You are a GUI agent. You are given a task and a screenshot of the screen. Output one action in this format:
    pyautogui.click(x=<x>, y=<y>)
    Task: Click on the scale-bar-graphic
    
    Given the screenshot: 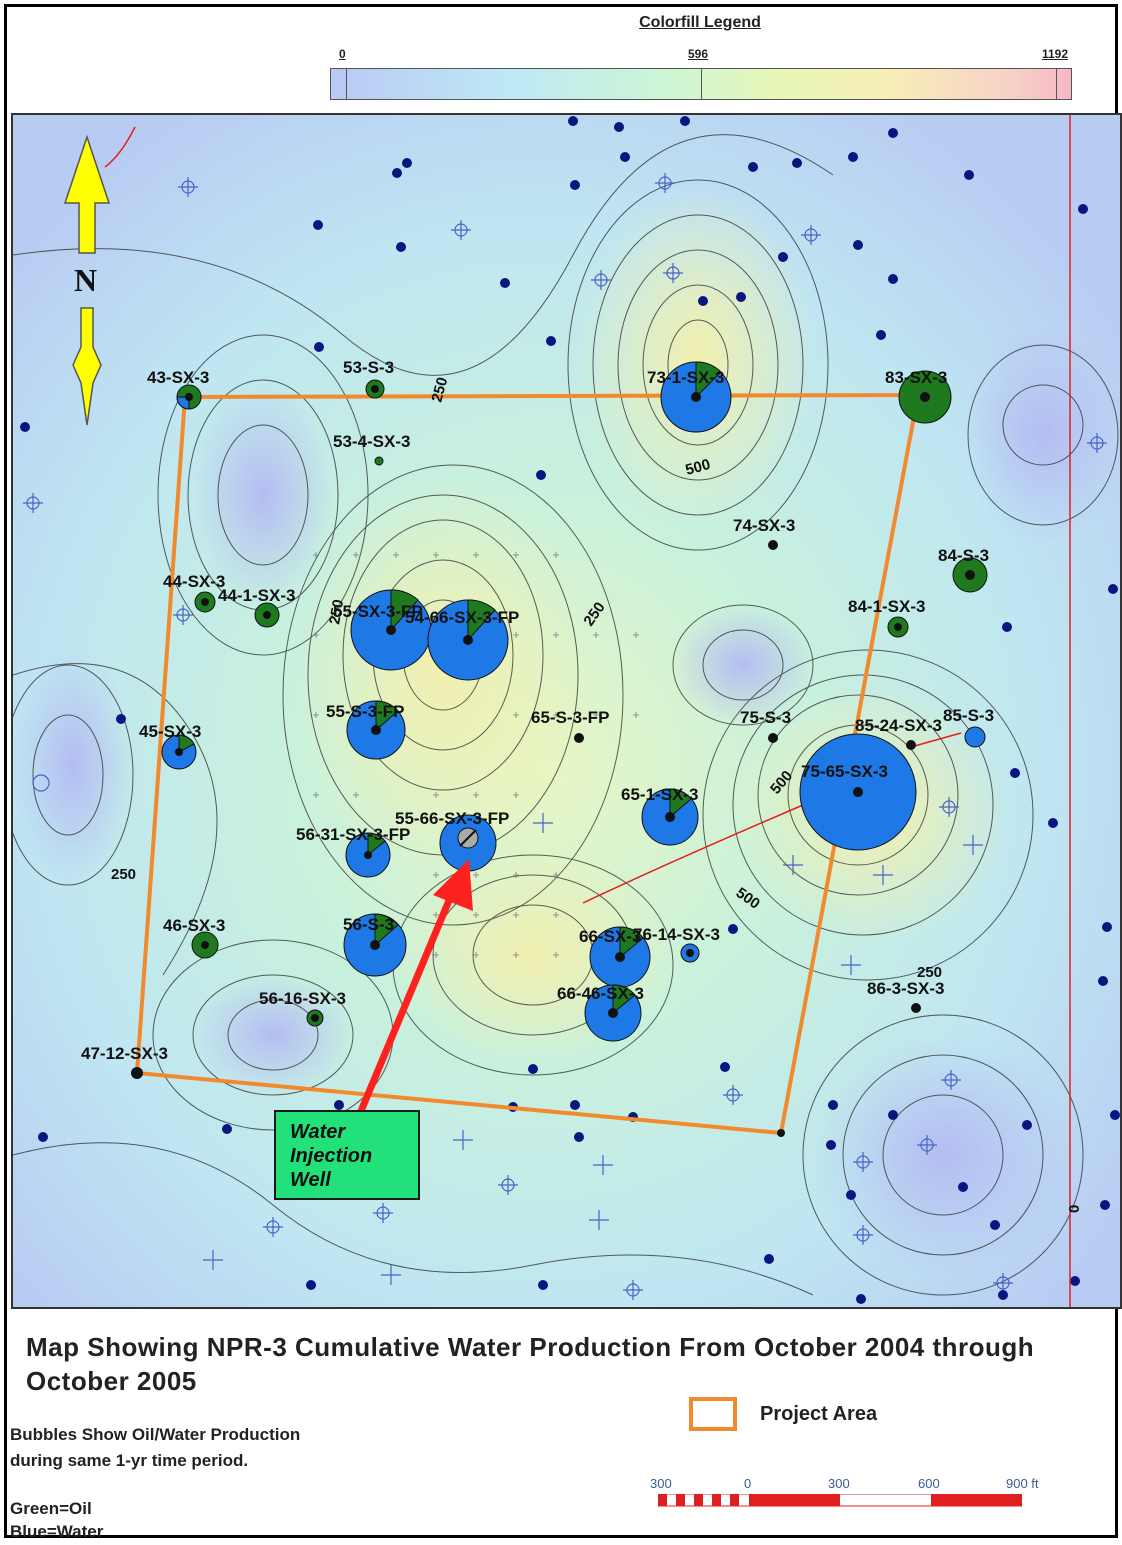 What is the action you would take?
    pyautogui.click(x=840, y=1500)
    